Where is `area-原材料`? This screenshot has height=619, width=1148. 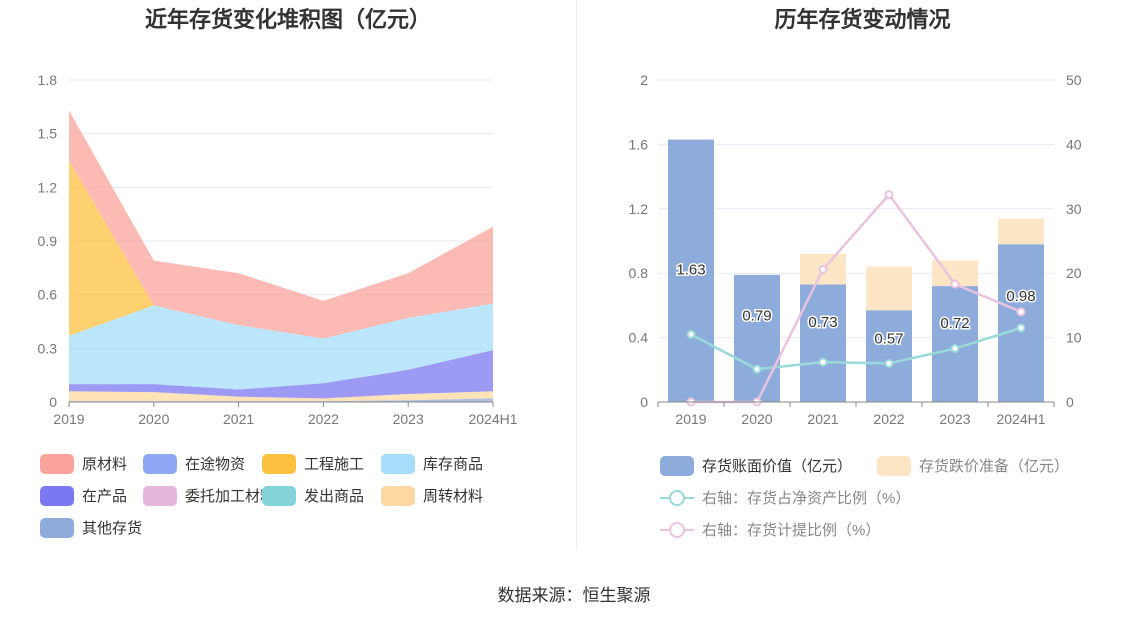
area-原材料 is located at coordinates (281, 224).